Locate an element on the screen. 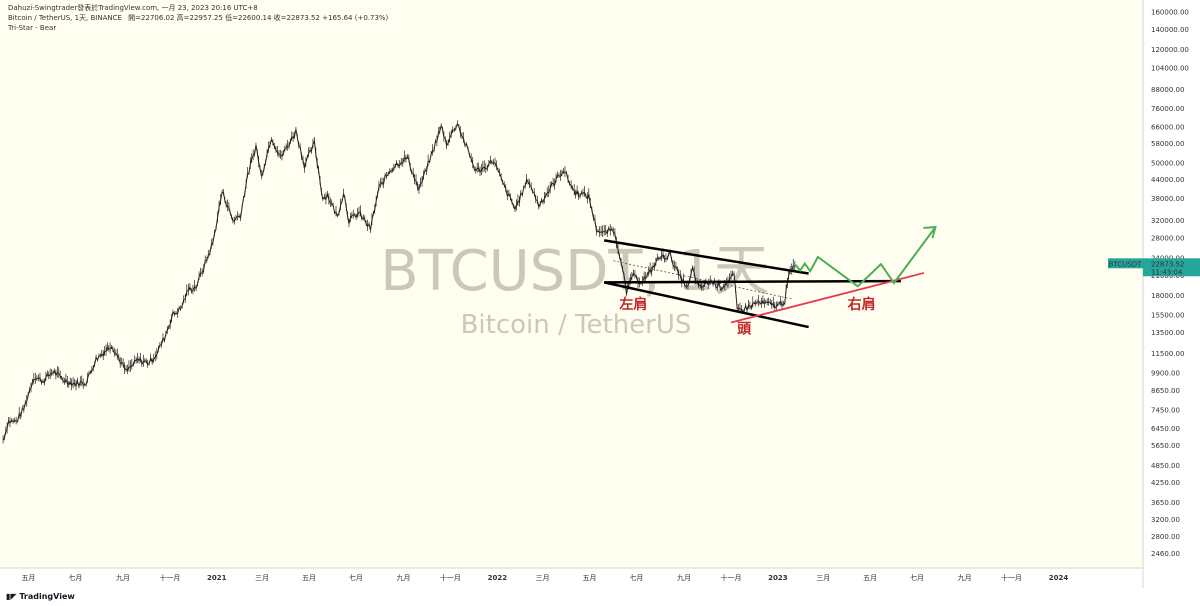 The width and height of the screenshot is (1200, 606). y-tick-label: 18000.00 is located at coordinates (1167, 296).